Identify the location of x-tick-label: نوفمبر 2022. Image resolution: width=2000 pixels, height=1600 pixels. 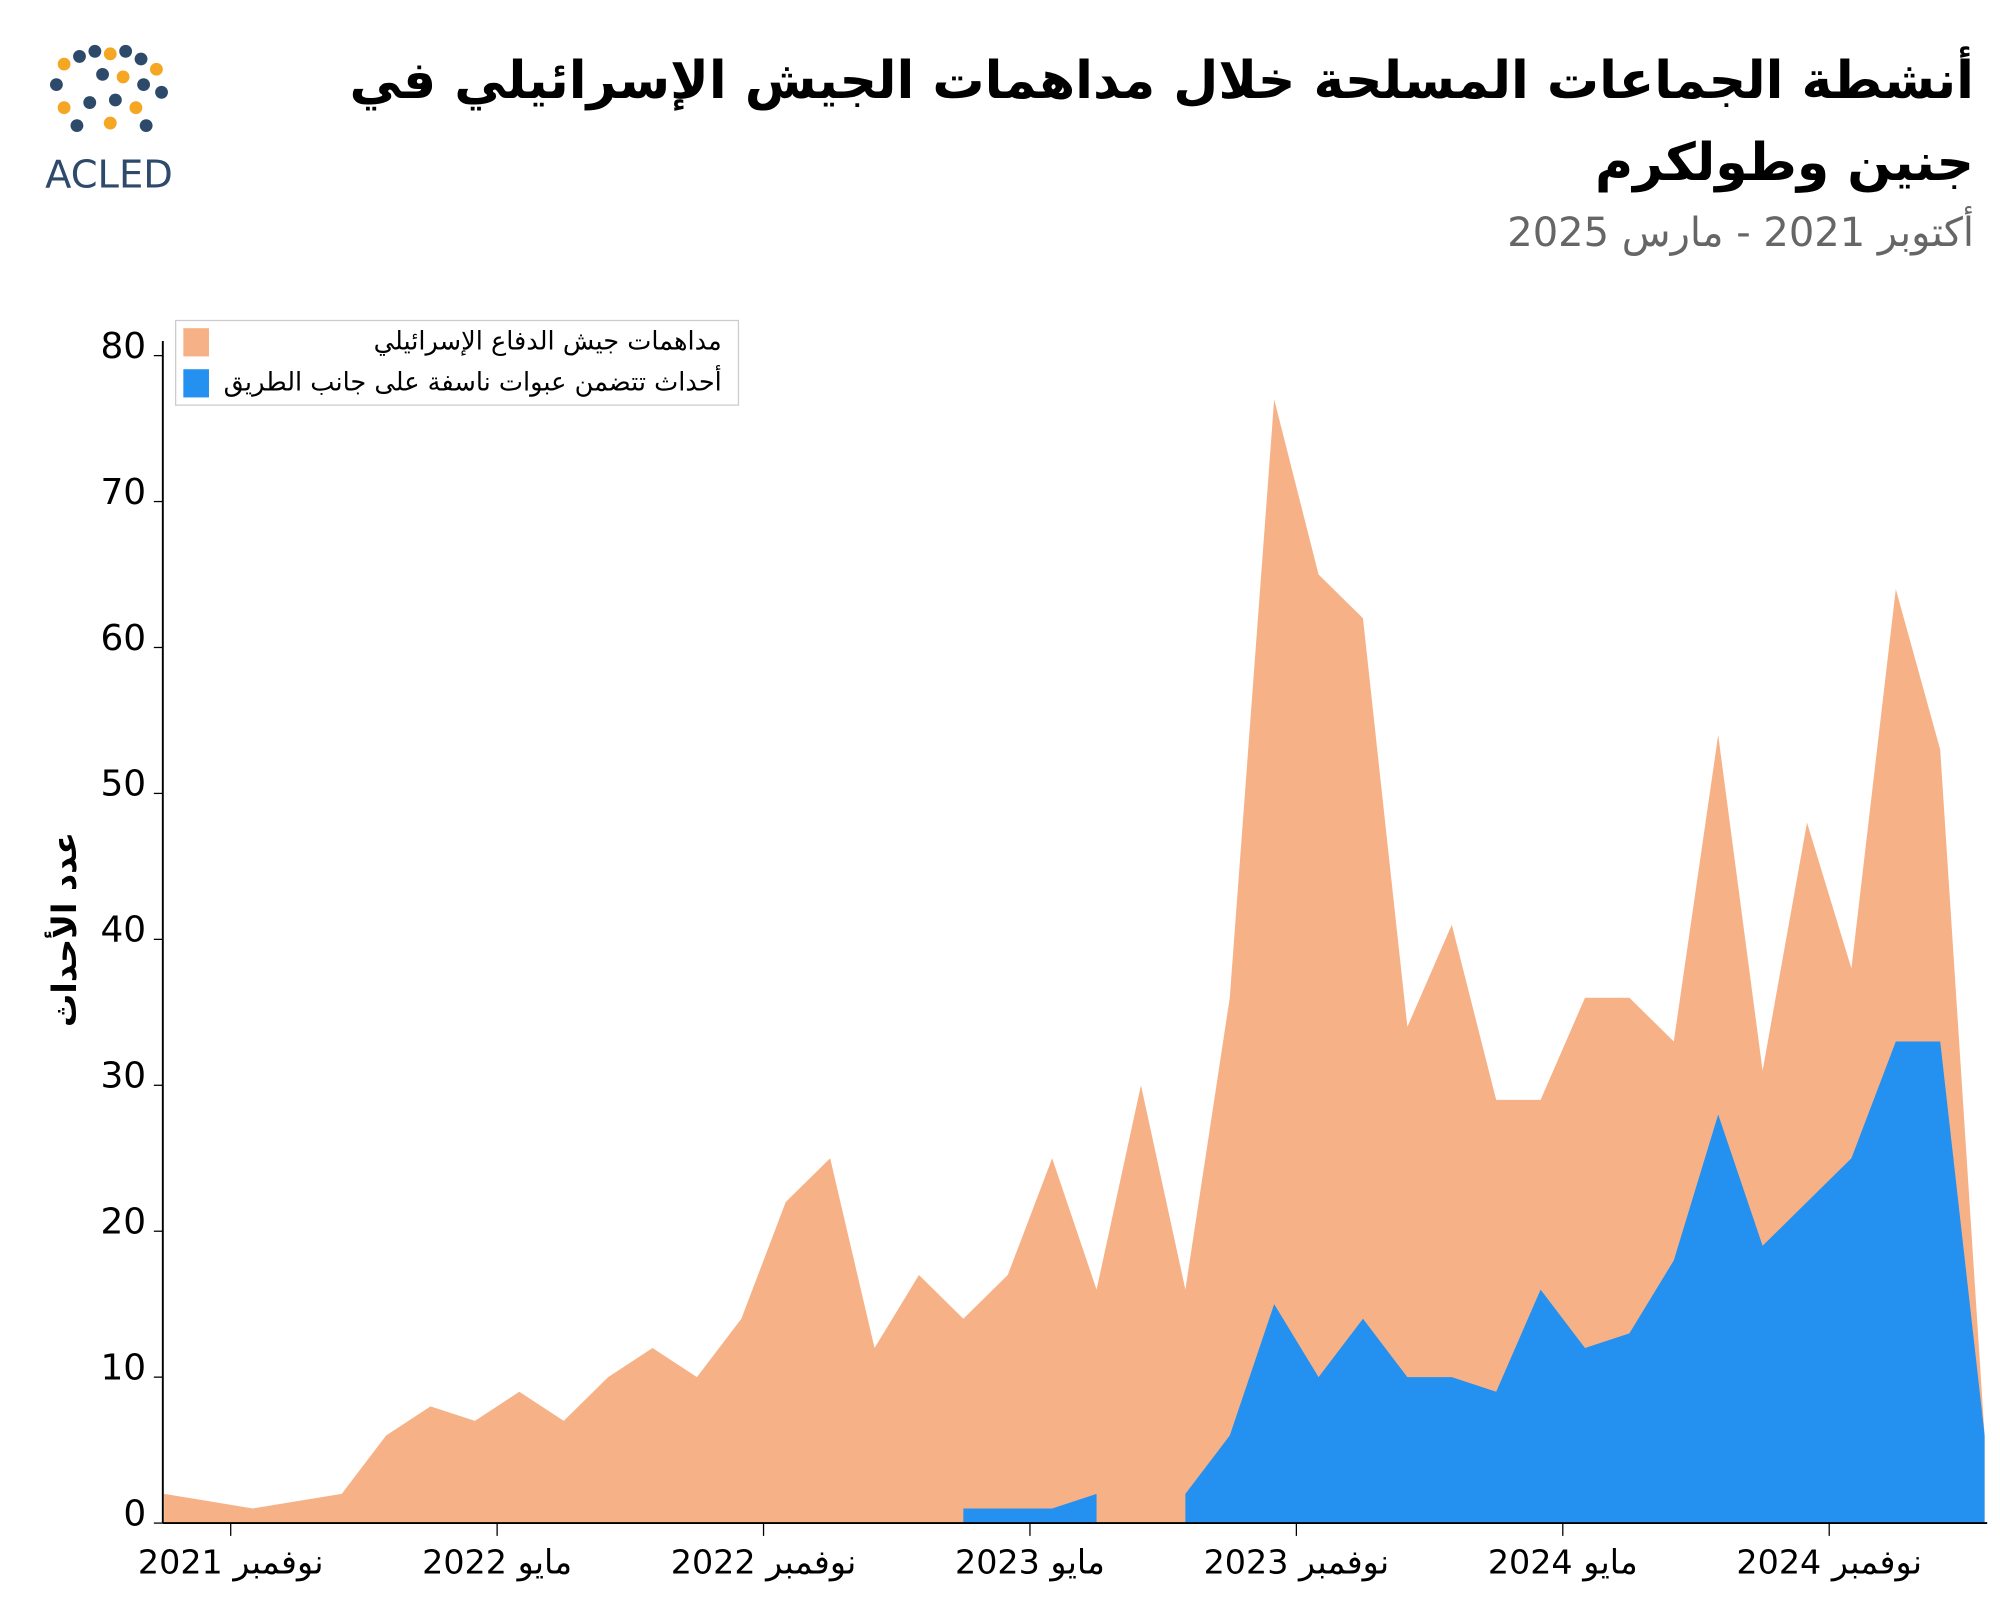
(764, 1562).